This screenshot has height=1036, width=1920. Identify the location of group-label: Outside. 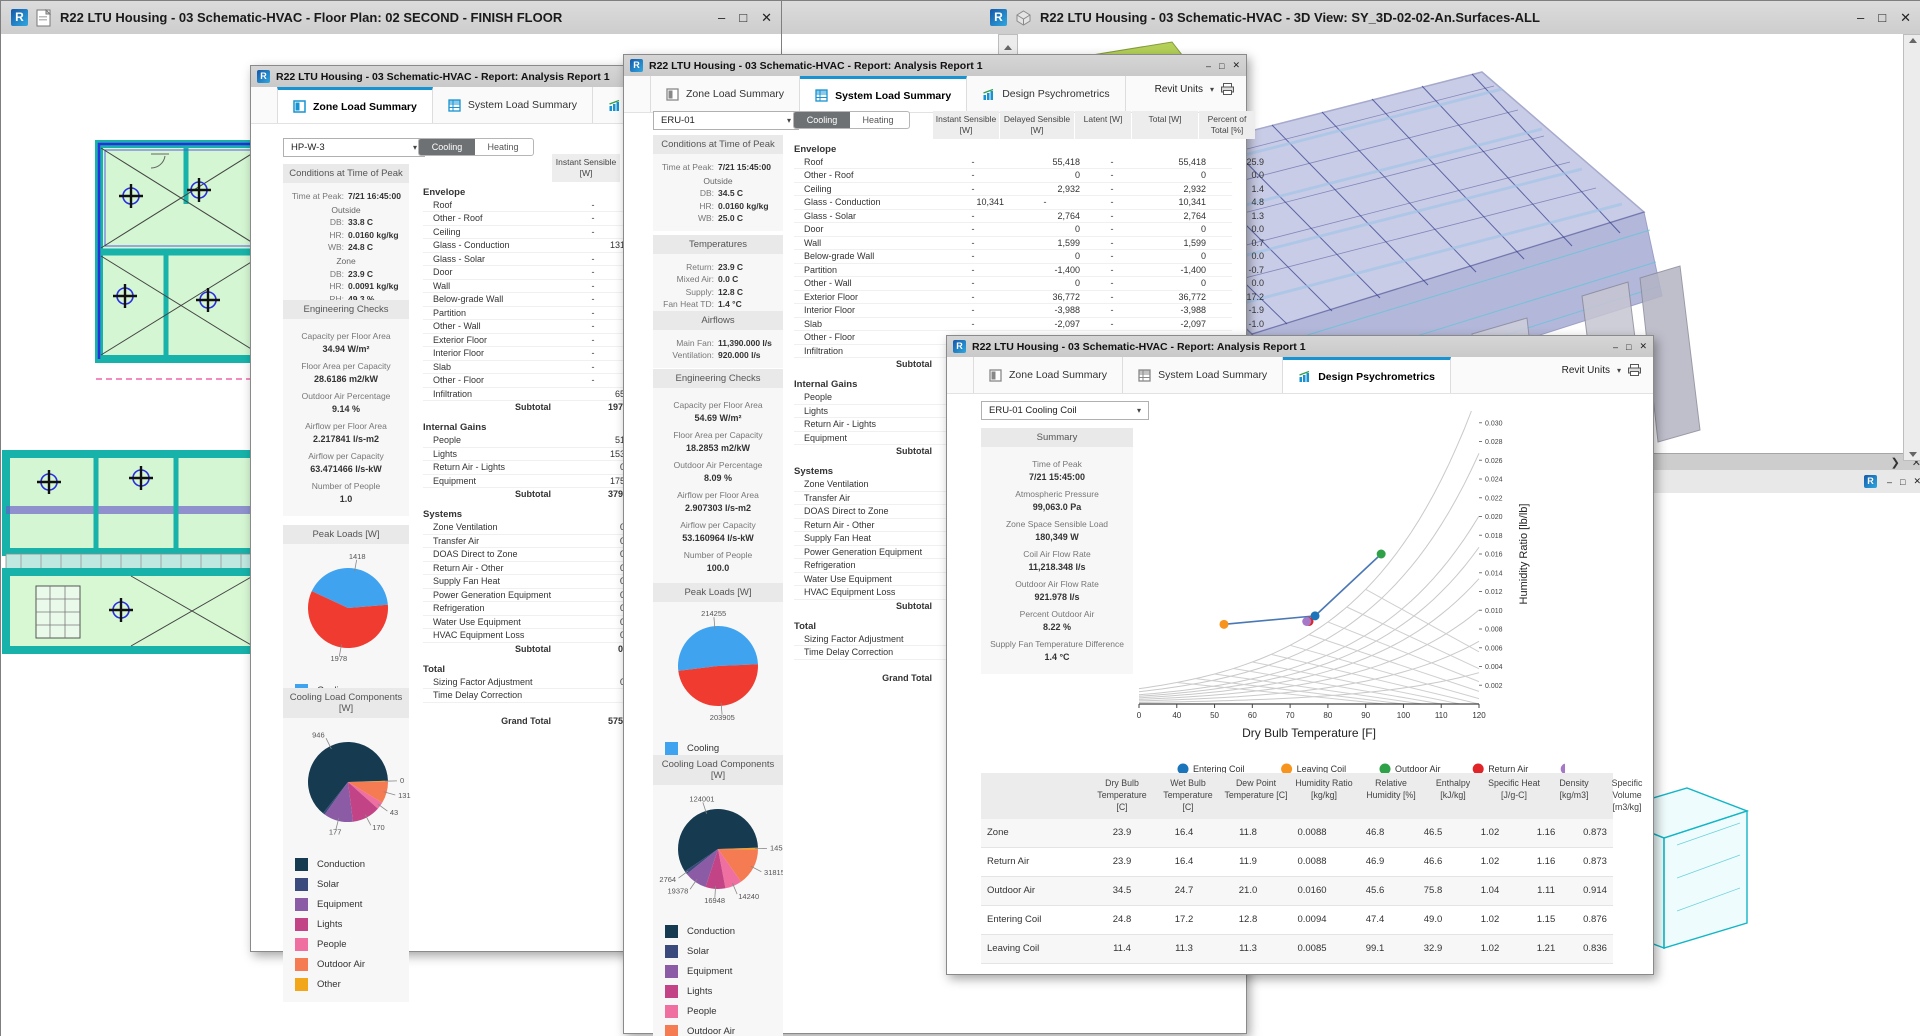
(346, 209).